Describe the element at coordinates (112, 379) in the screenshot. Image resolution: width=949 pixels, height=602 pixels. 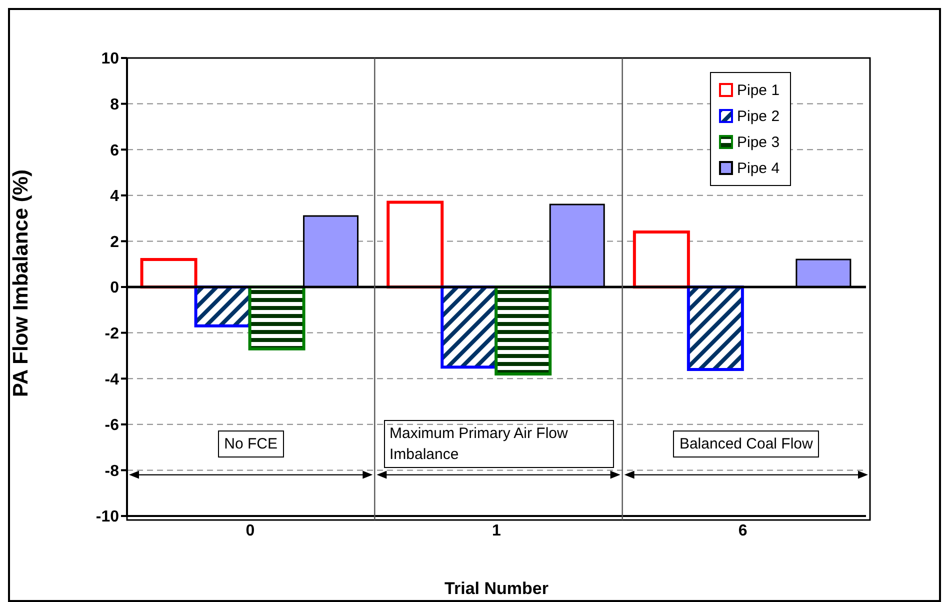
I see `y-tick-label: -4` at that location.